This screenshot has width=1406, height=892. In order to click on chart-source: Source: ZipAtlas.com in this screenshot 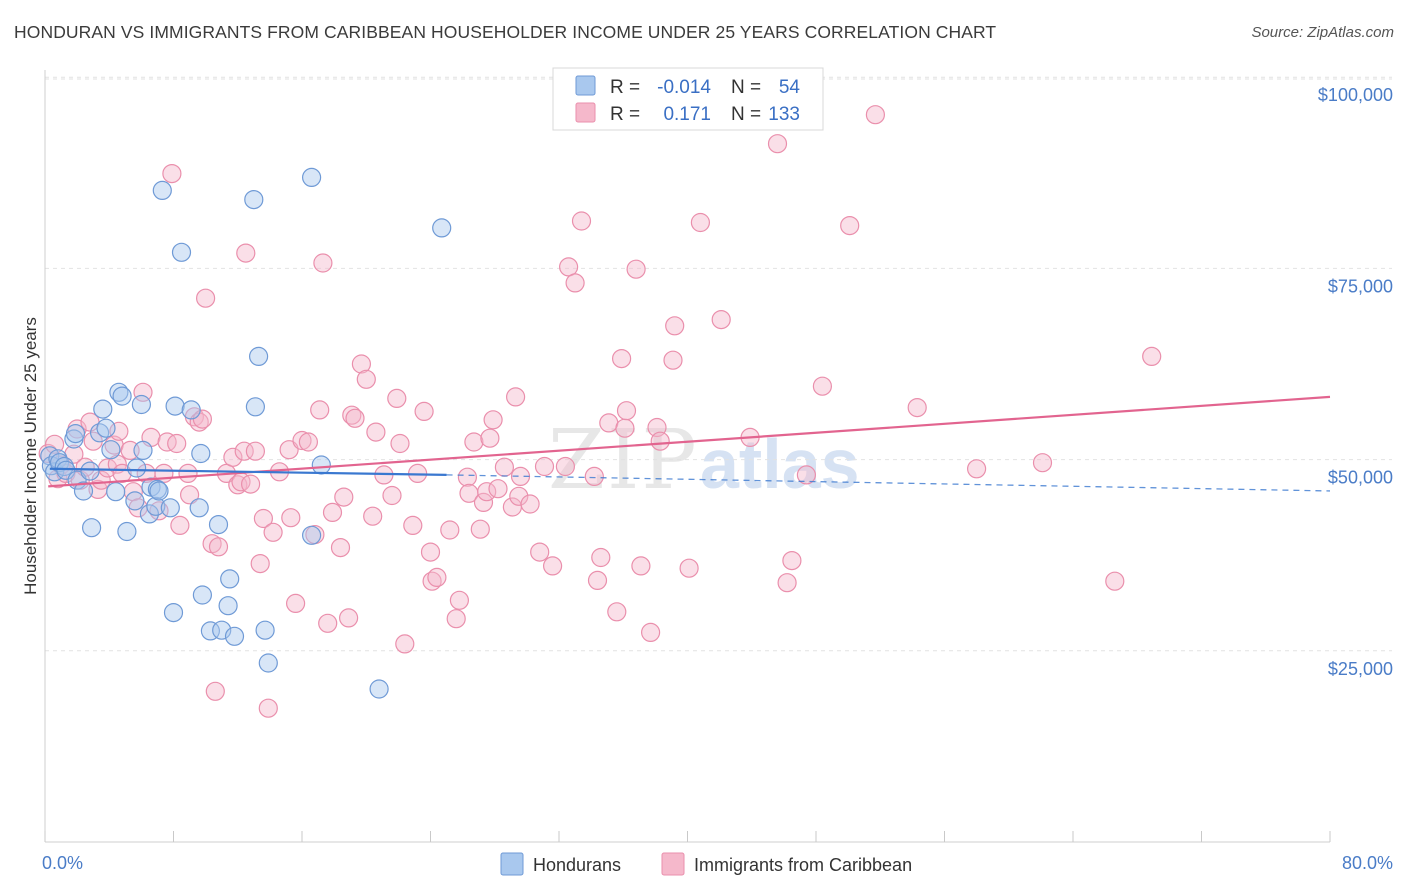, I will do `click(1322, 32)`.